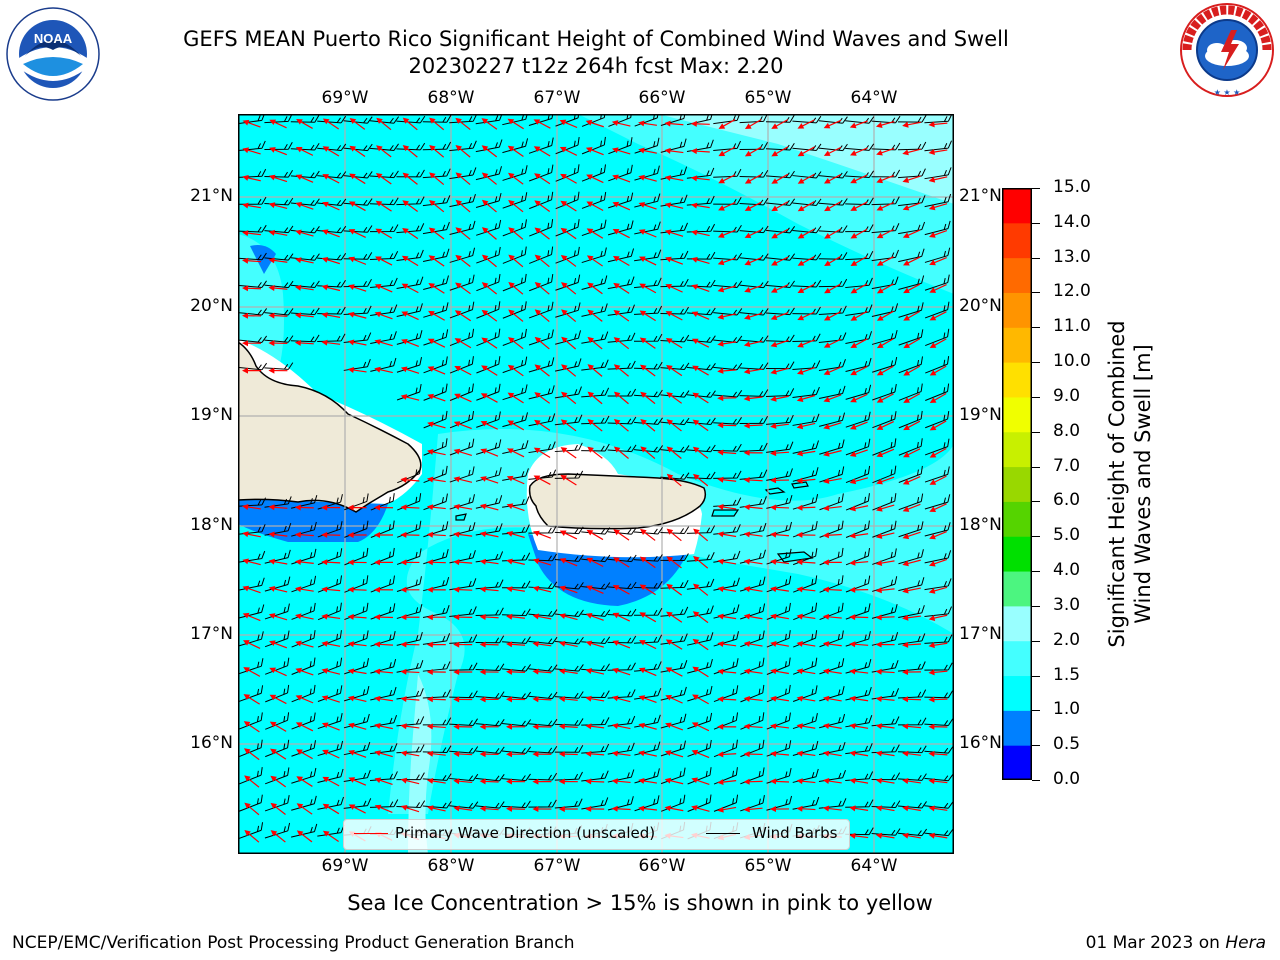 The width and height of the screenshot is (1280, 960). What do you see at coordinates (1117, 484) in the screenshot?
I see `colorbar-label-line1: Significant Height of Combined` at bounding box center [1117, 484].